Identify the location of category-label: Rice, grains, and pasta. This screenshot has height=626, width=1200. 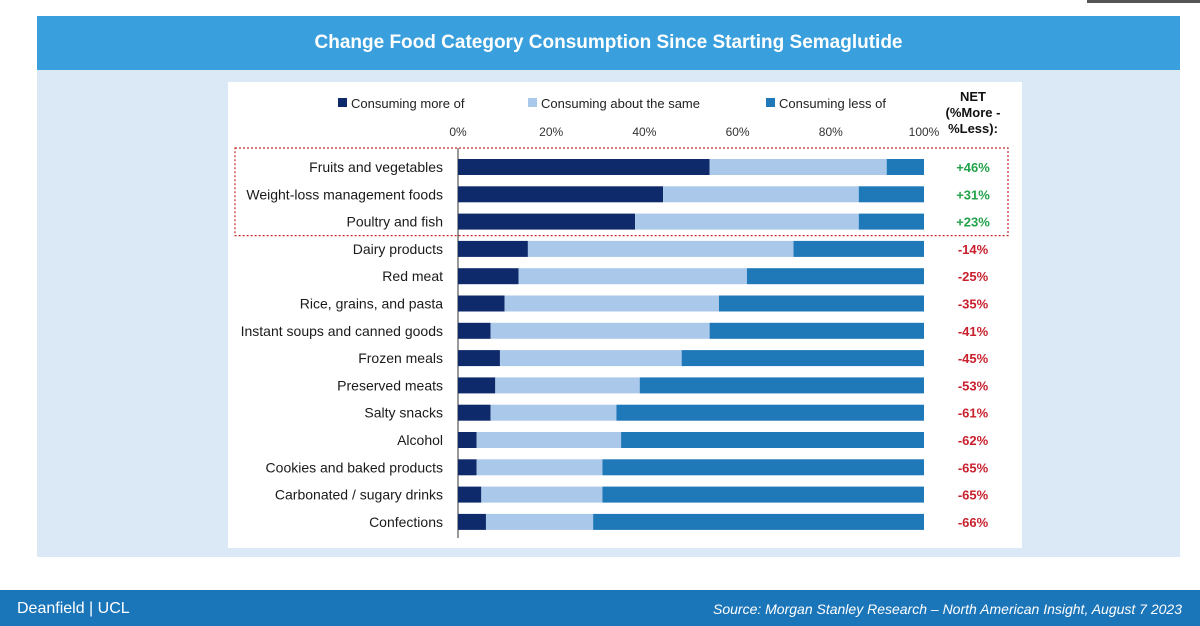
(371, 304).